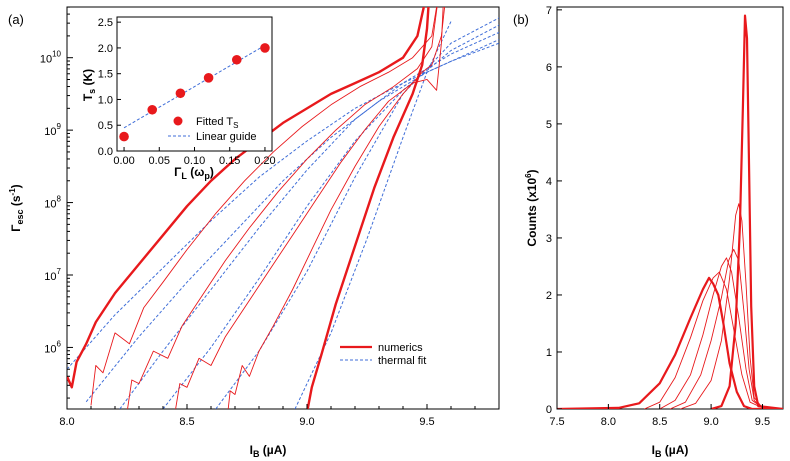 This screenshot has width=790, height=461. I want to click on inset-x-tick-label-0: 0.00, so click(123, 161).